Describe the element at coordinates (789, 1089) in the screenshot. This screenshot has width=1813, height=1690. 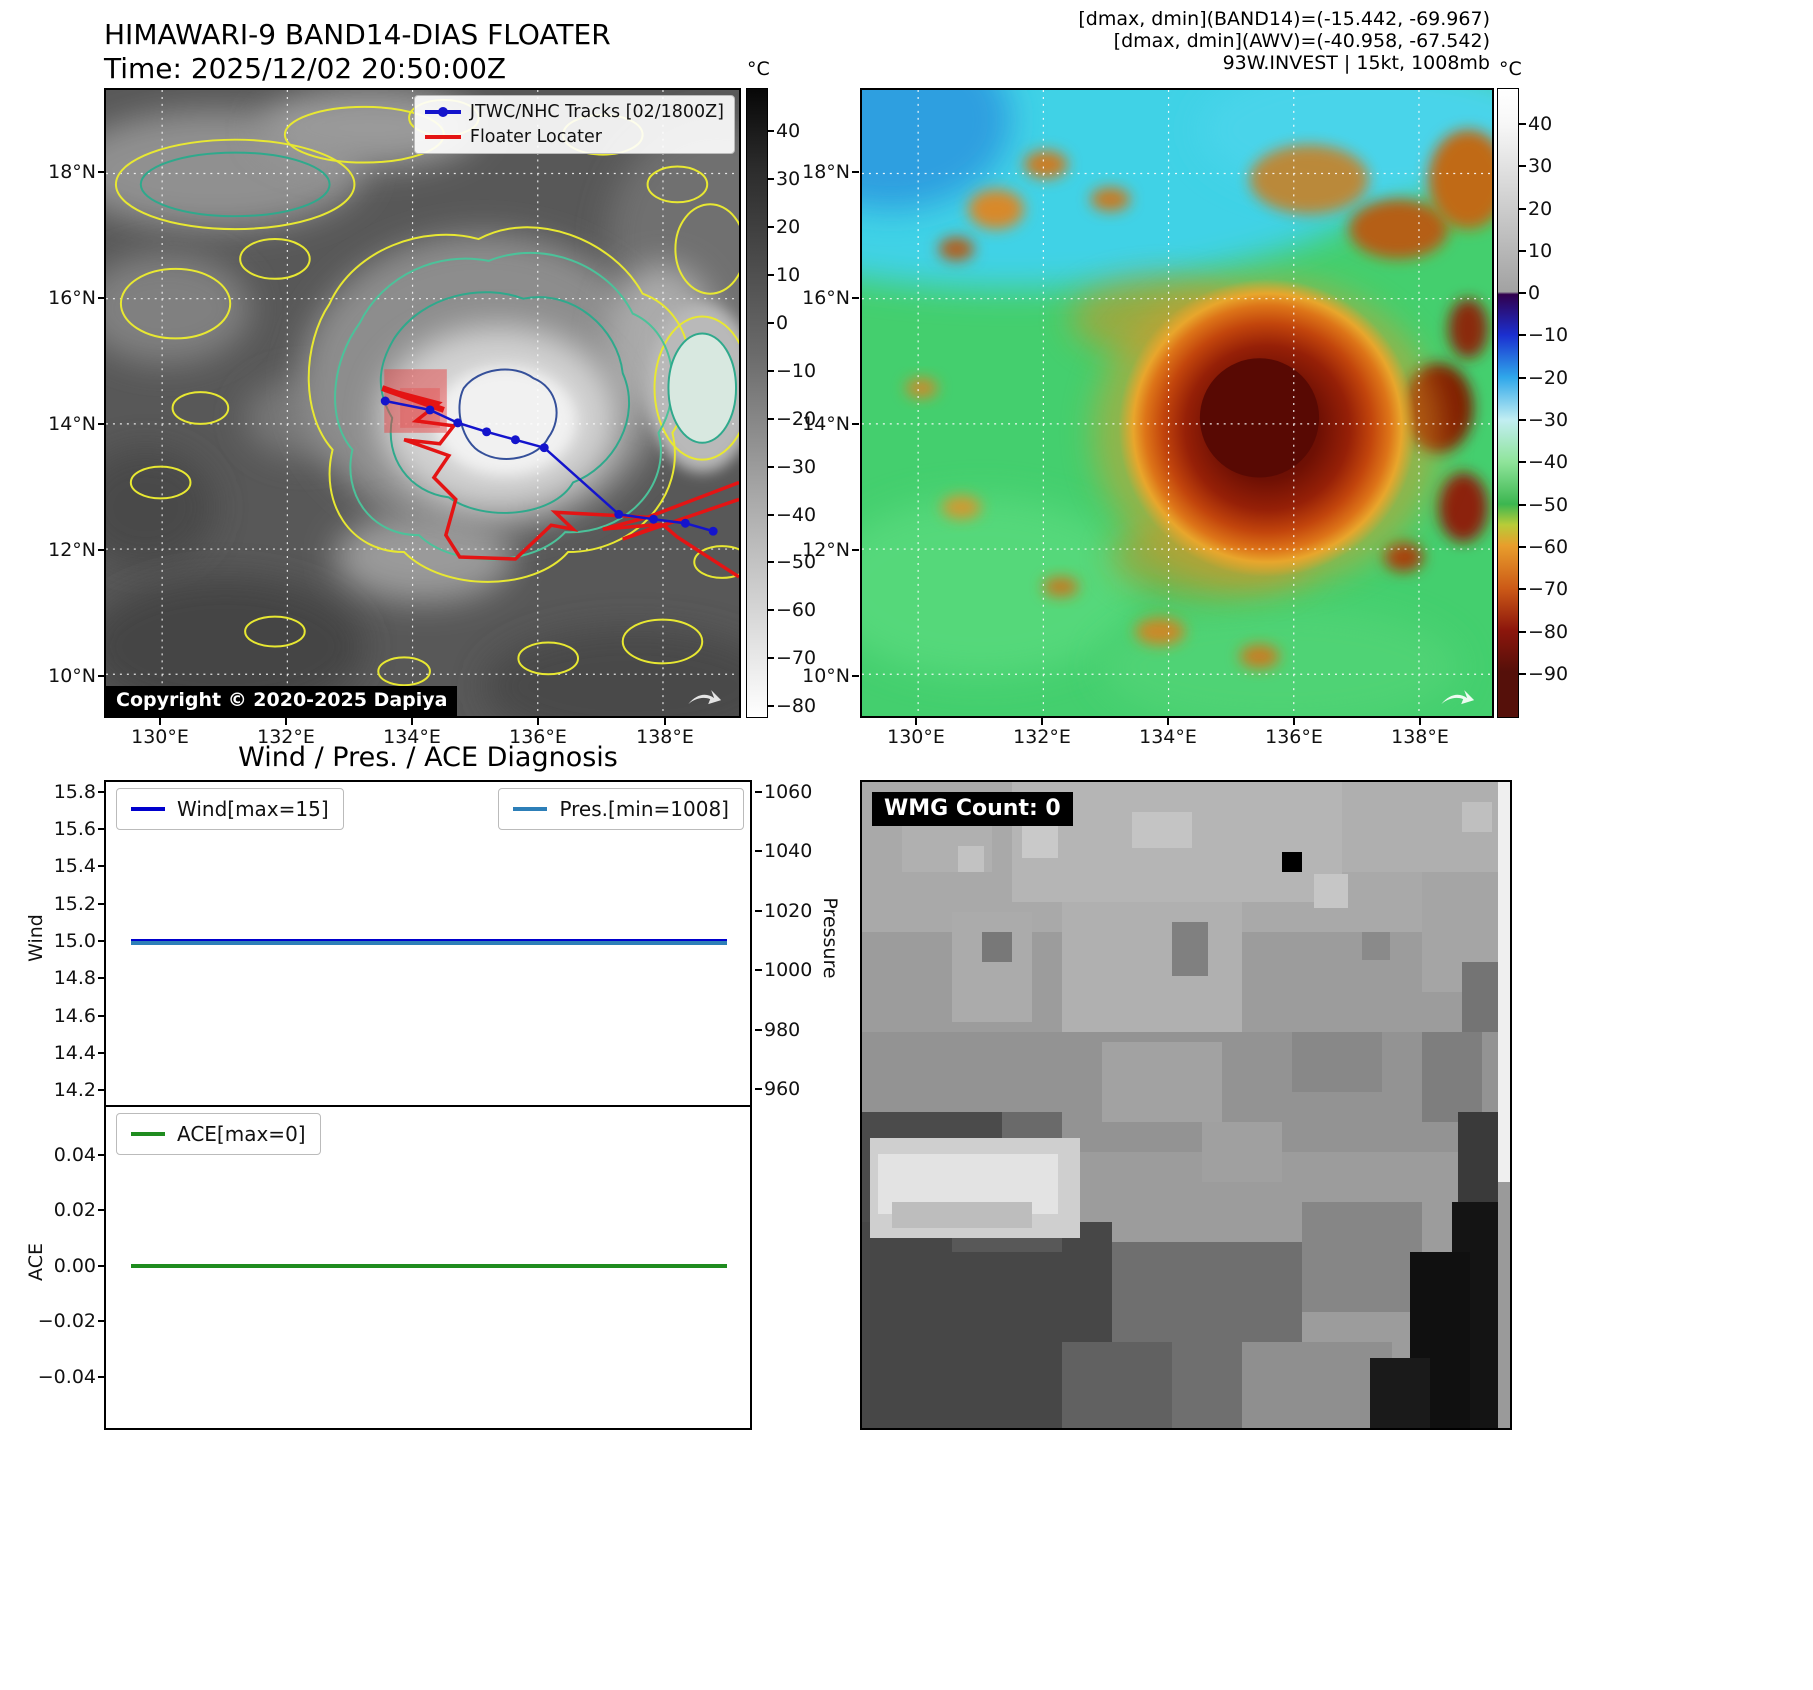
I see `pressure-ytick: 960` at that location.